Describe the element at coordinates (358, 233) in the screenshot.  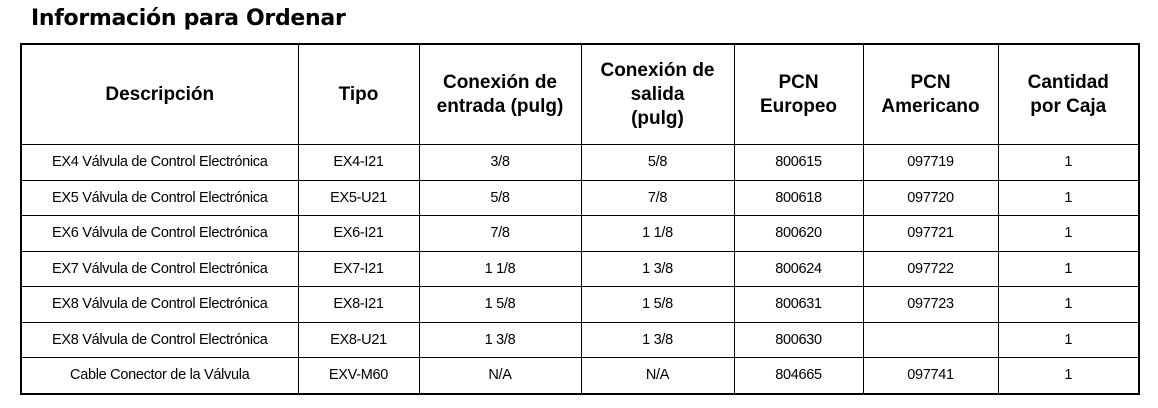
I see `table-cell: EX6-I21` at that location.